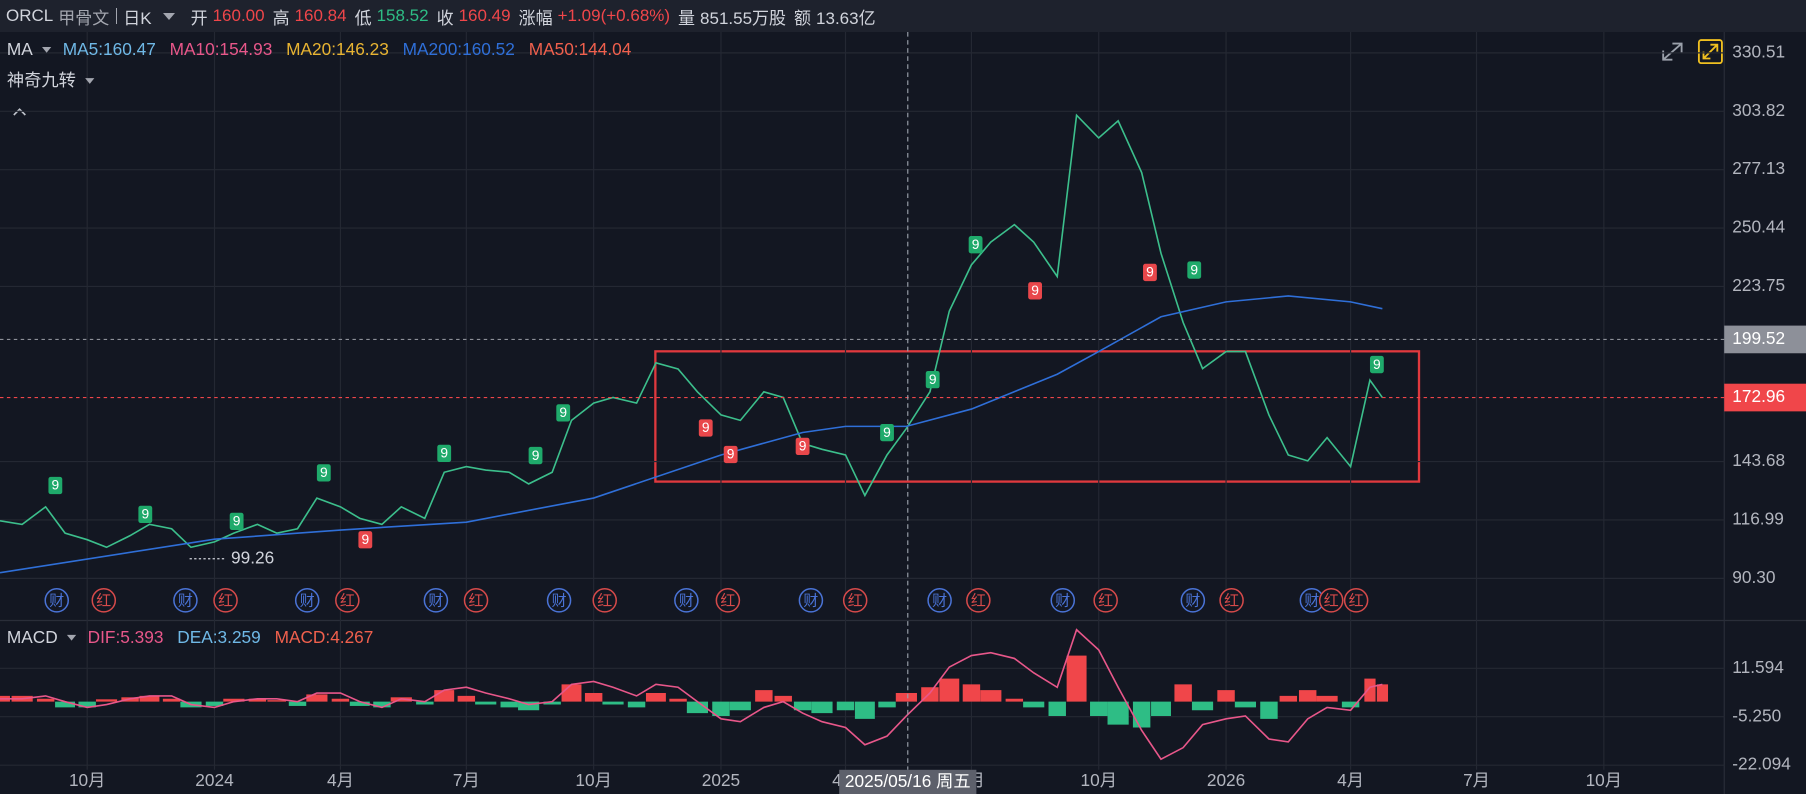 The image size is (1806, 794). Describe the element at coordinates (90, 81) in the screenshot. I see `overlay-caret` at that location.